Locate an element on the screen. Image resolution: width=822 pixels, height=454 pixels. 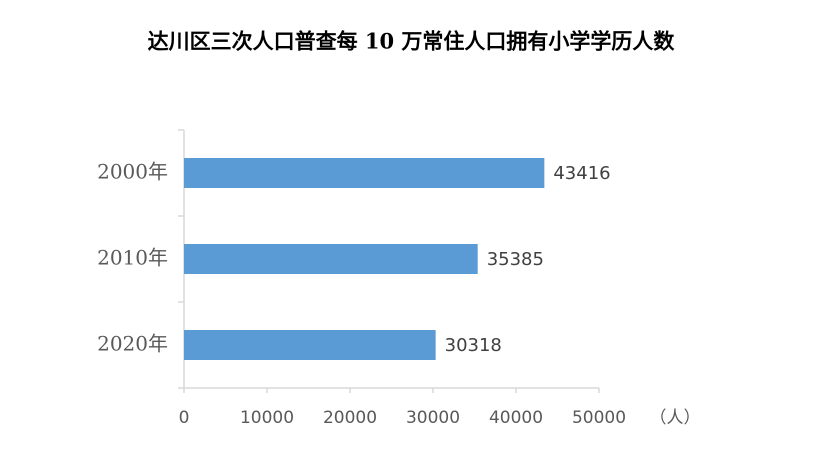
x-tick-label: 50000 is located at coordinates (599, 418).